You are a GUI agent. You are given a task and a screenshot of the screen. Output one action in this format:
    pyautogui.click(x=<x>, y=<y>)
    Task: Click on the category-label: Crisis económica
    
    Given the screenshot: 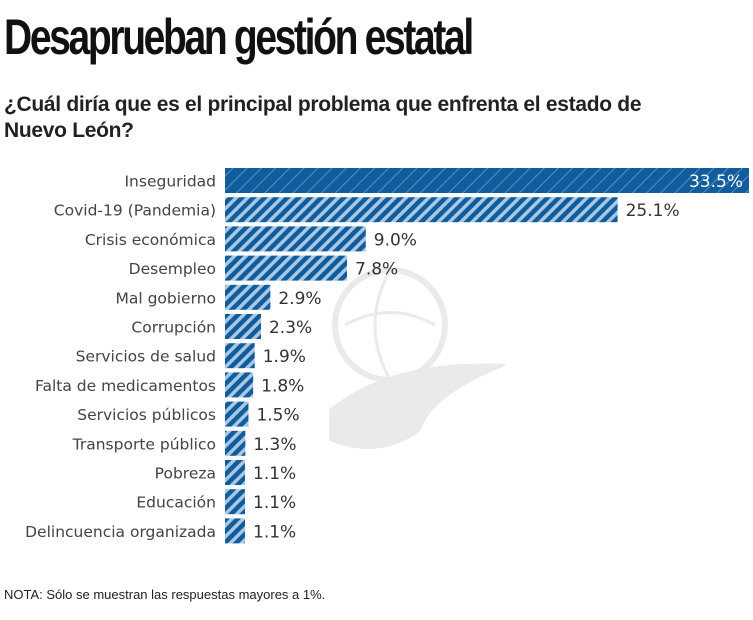 What is the action you would take?
    pyautogui.click(x=150, y=240)
    